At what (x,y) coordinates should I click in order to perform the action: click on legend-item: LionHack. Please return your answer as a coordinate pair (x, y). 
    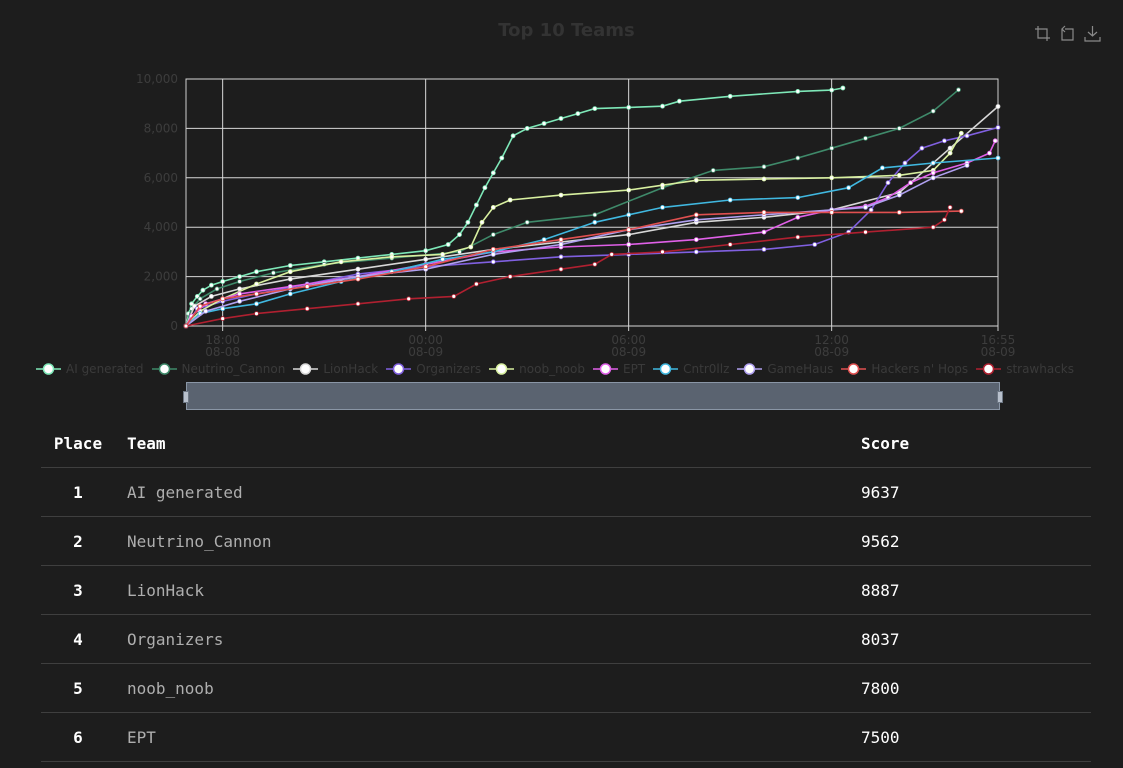
    Looking at the image, I should click on (335, 369).